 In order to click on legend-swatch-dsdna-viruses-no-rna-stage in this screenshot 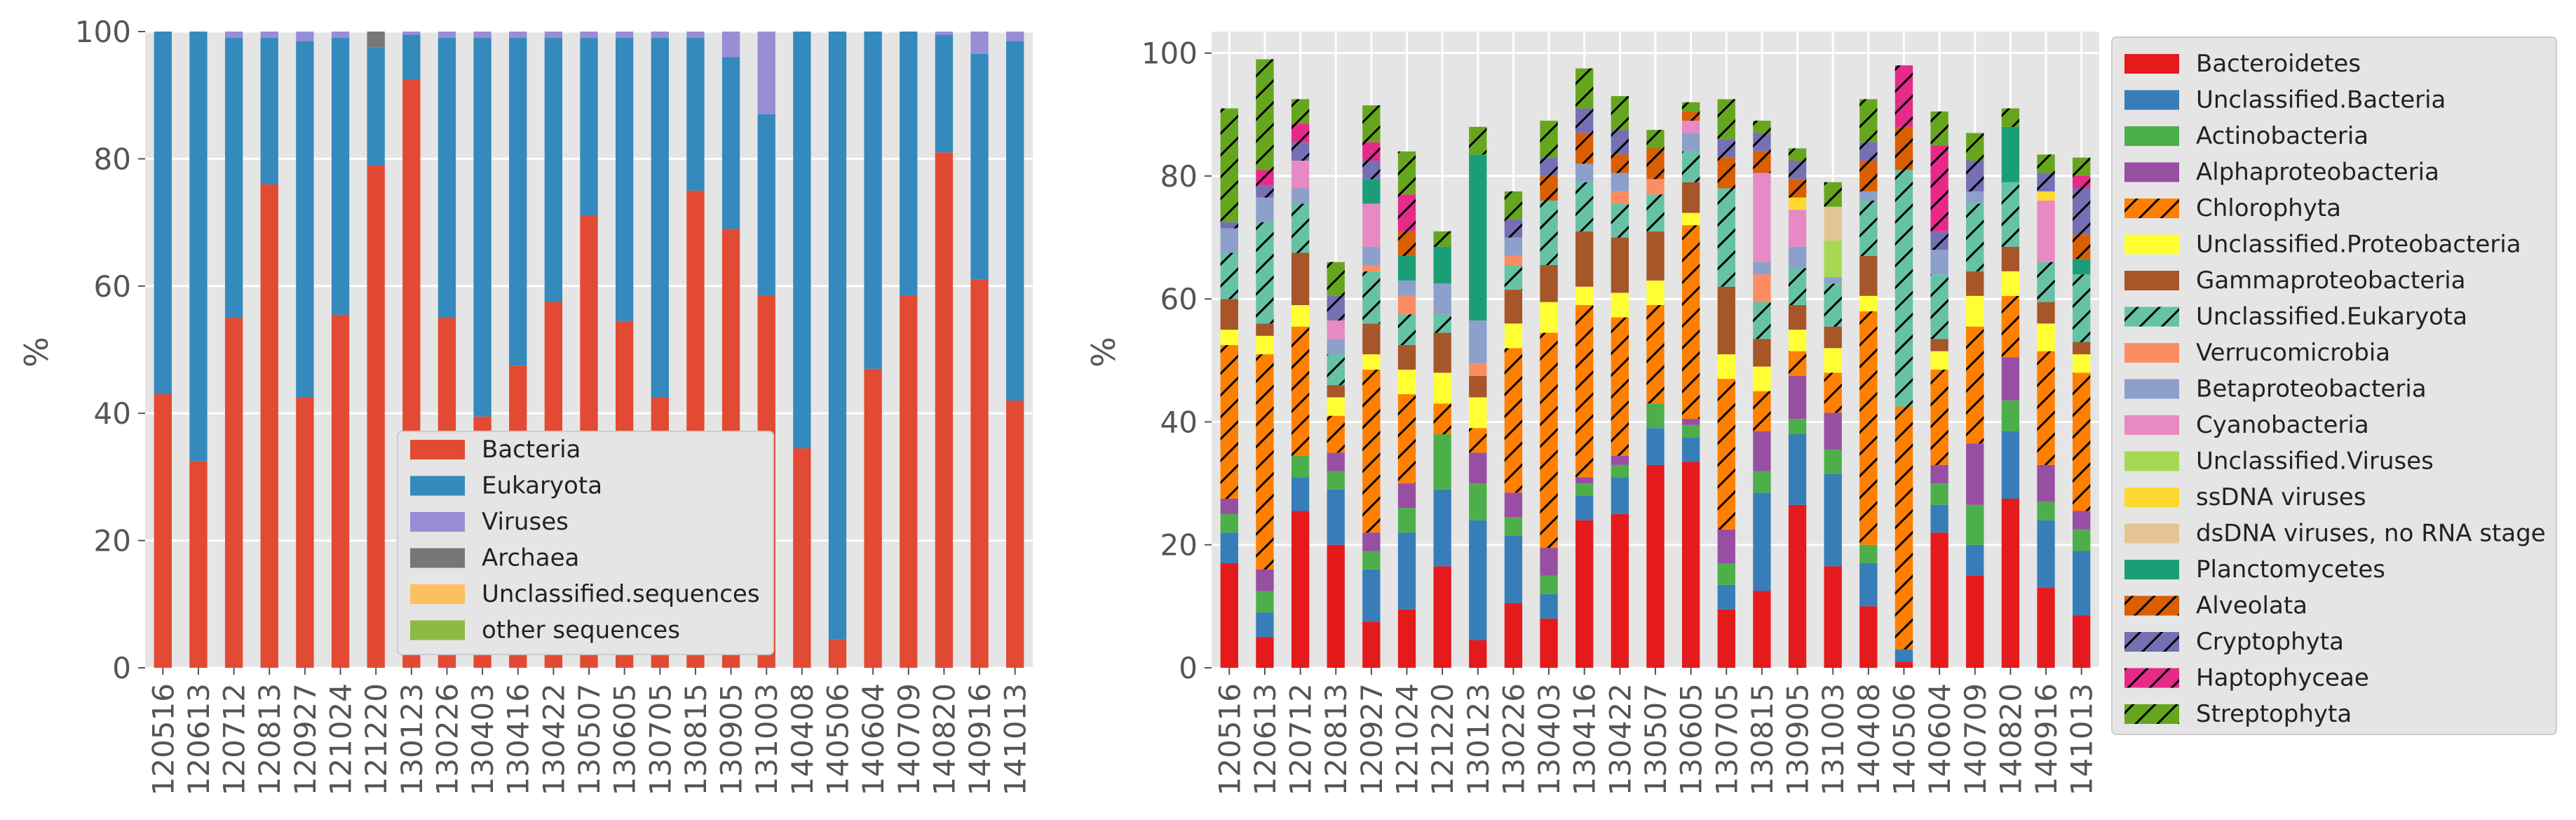, I will do `click(2151, 533)`.